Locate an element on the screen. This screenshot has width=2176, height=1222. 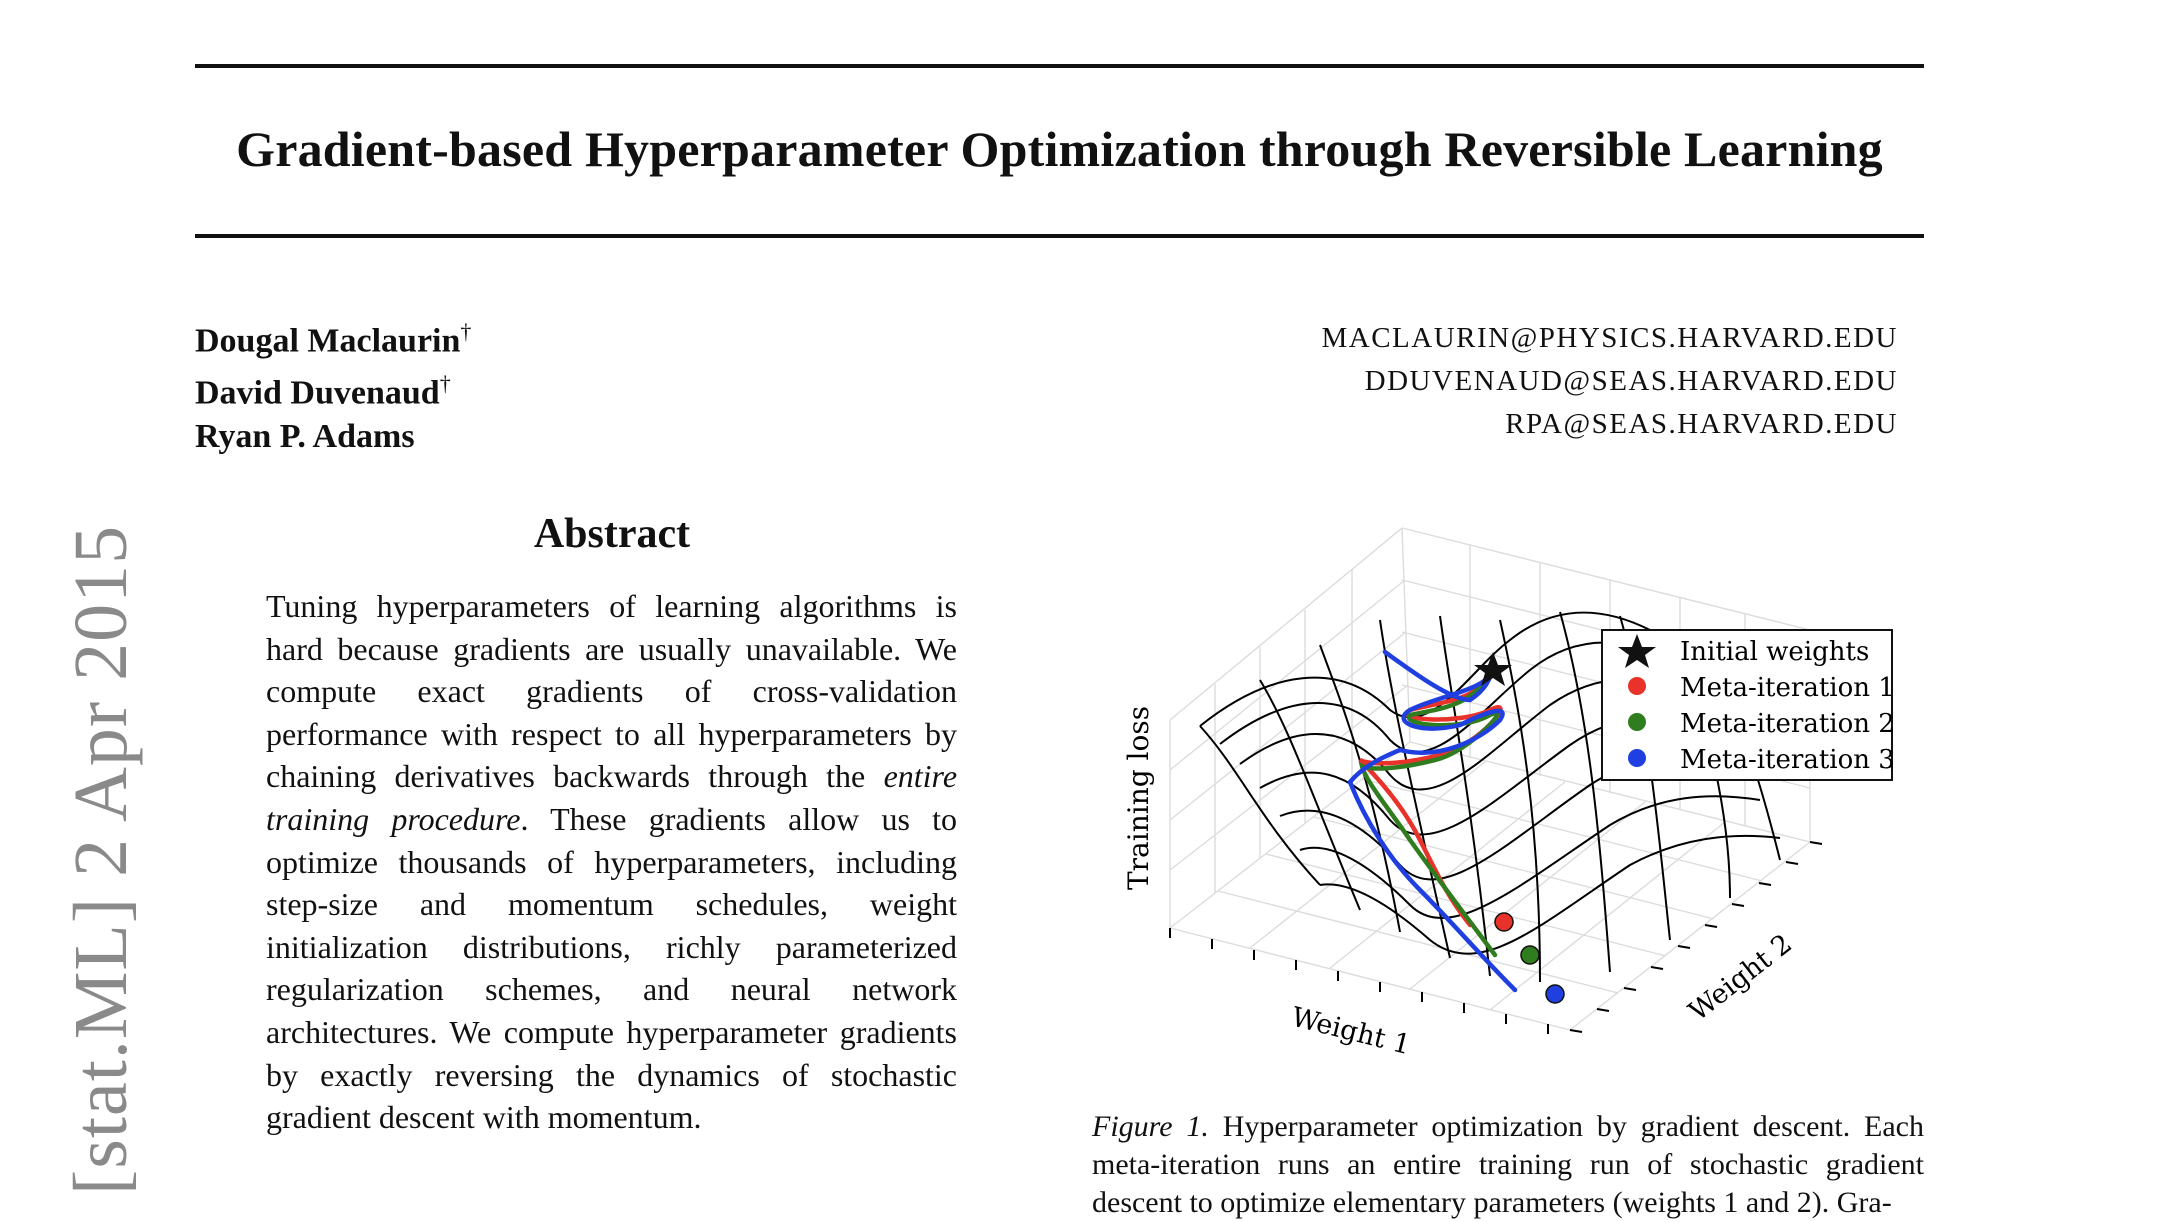
title-bottom-rule is located at coordinates (1059, 236).